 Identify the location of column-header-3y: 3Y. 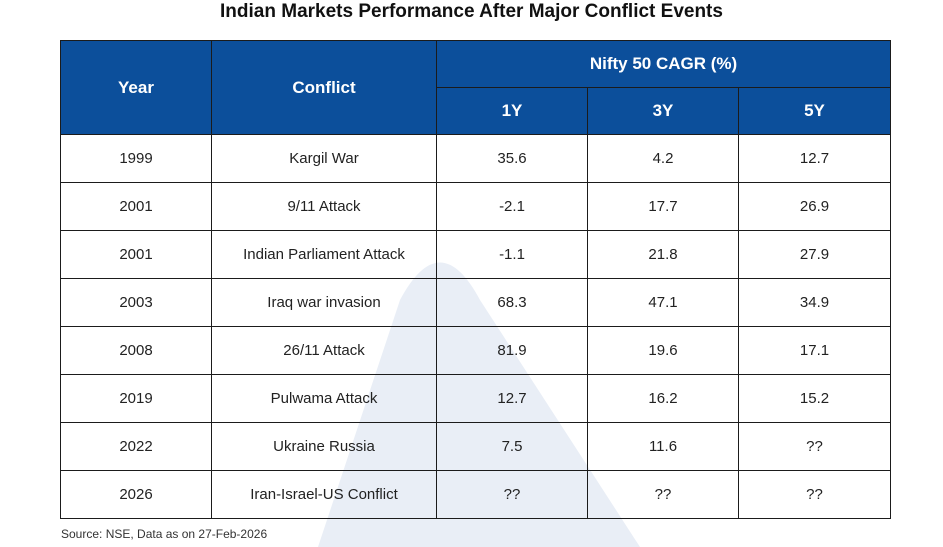
(663, 111).